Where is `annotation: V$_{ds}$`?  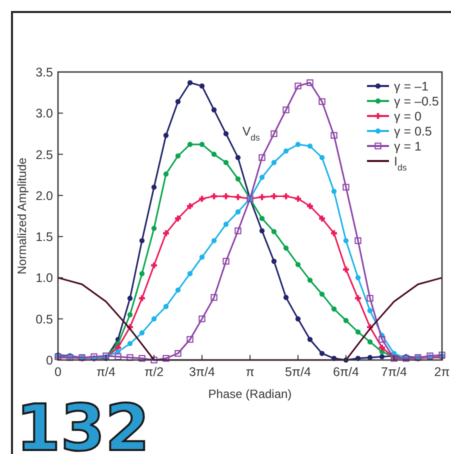 annotation: V$_{ds}$ is located at coordinates (251, 133).